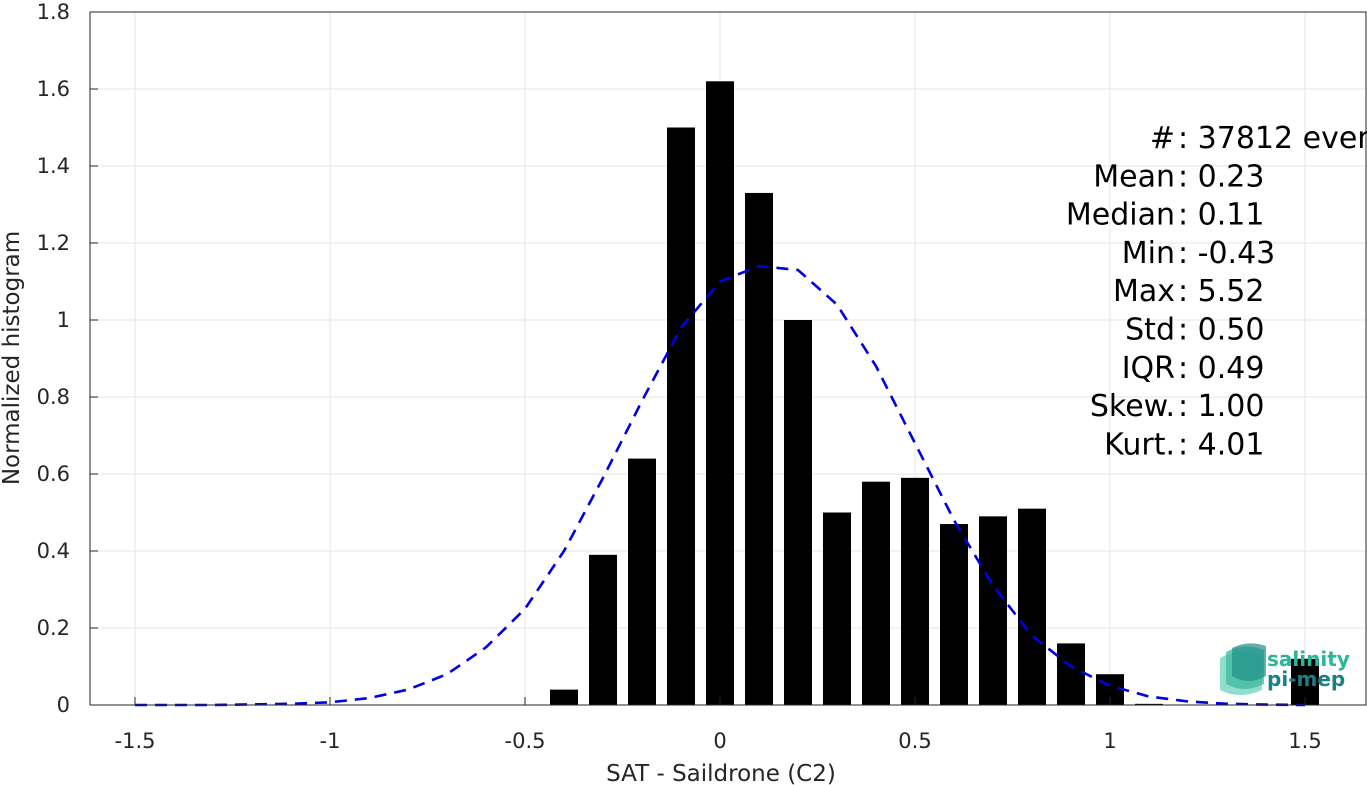 The height and width of the screenshot is (785, 1367). What do you see at coordinates (1134, 176) in the screenshot?
I see `stat-label: Mean` at bounding box center [1134, 176].